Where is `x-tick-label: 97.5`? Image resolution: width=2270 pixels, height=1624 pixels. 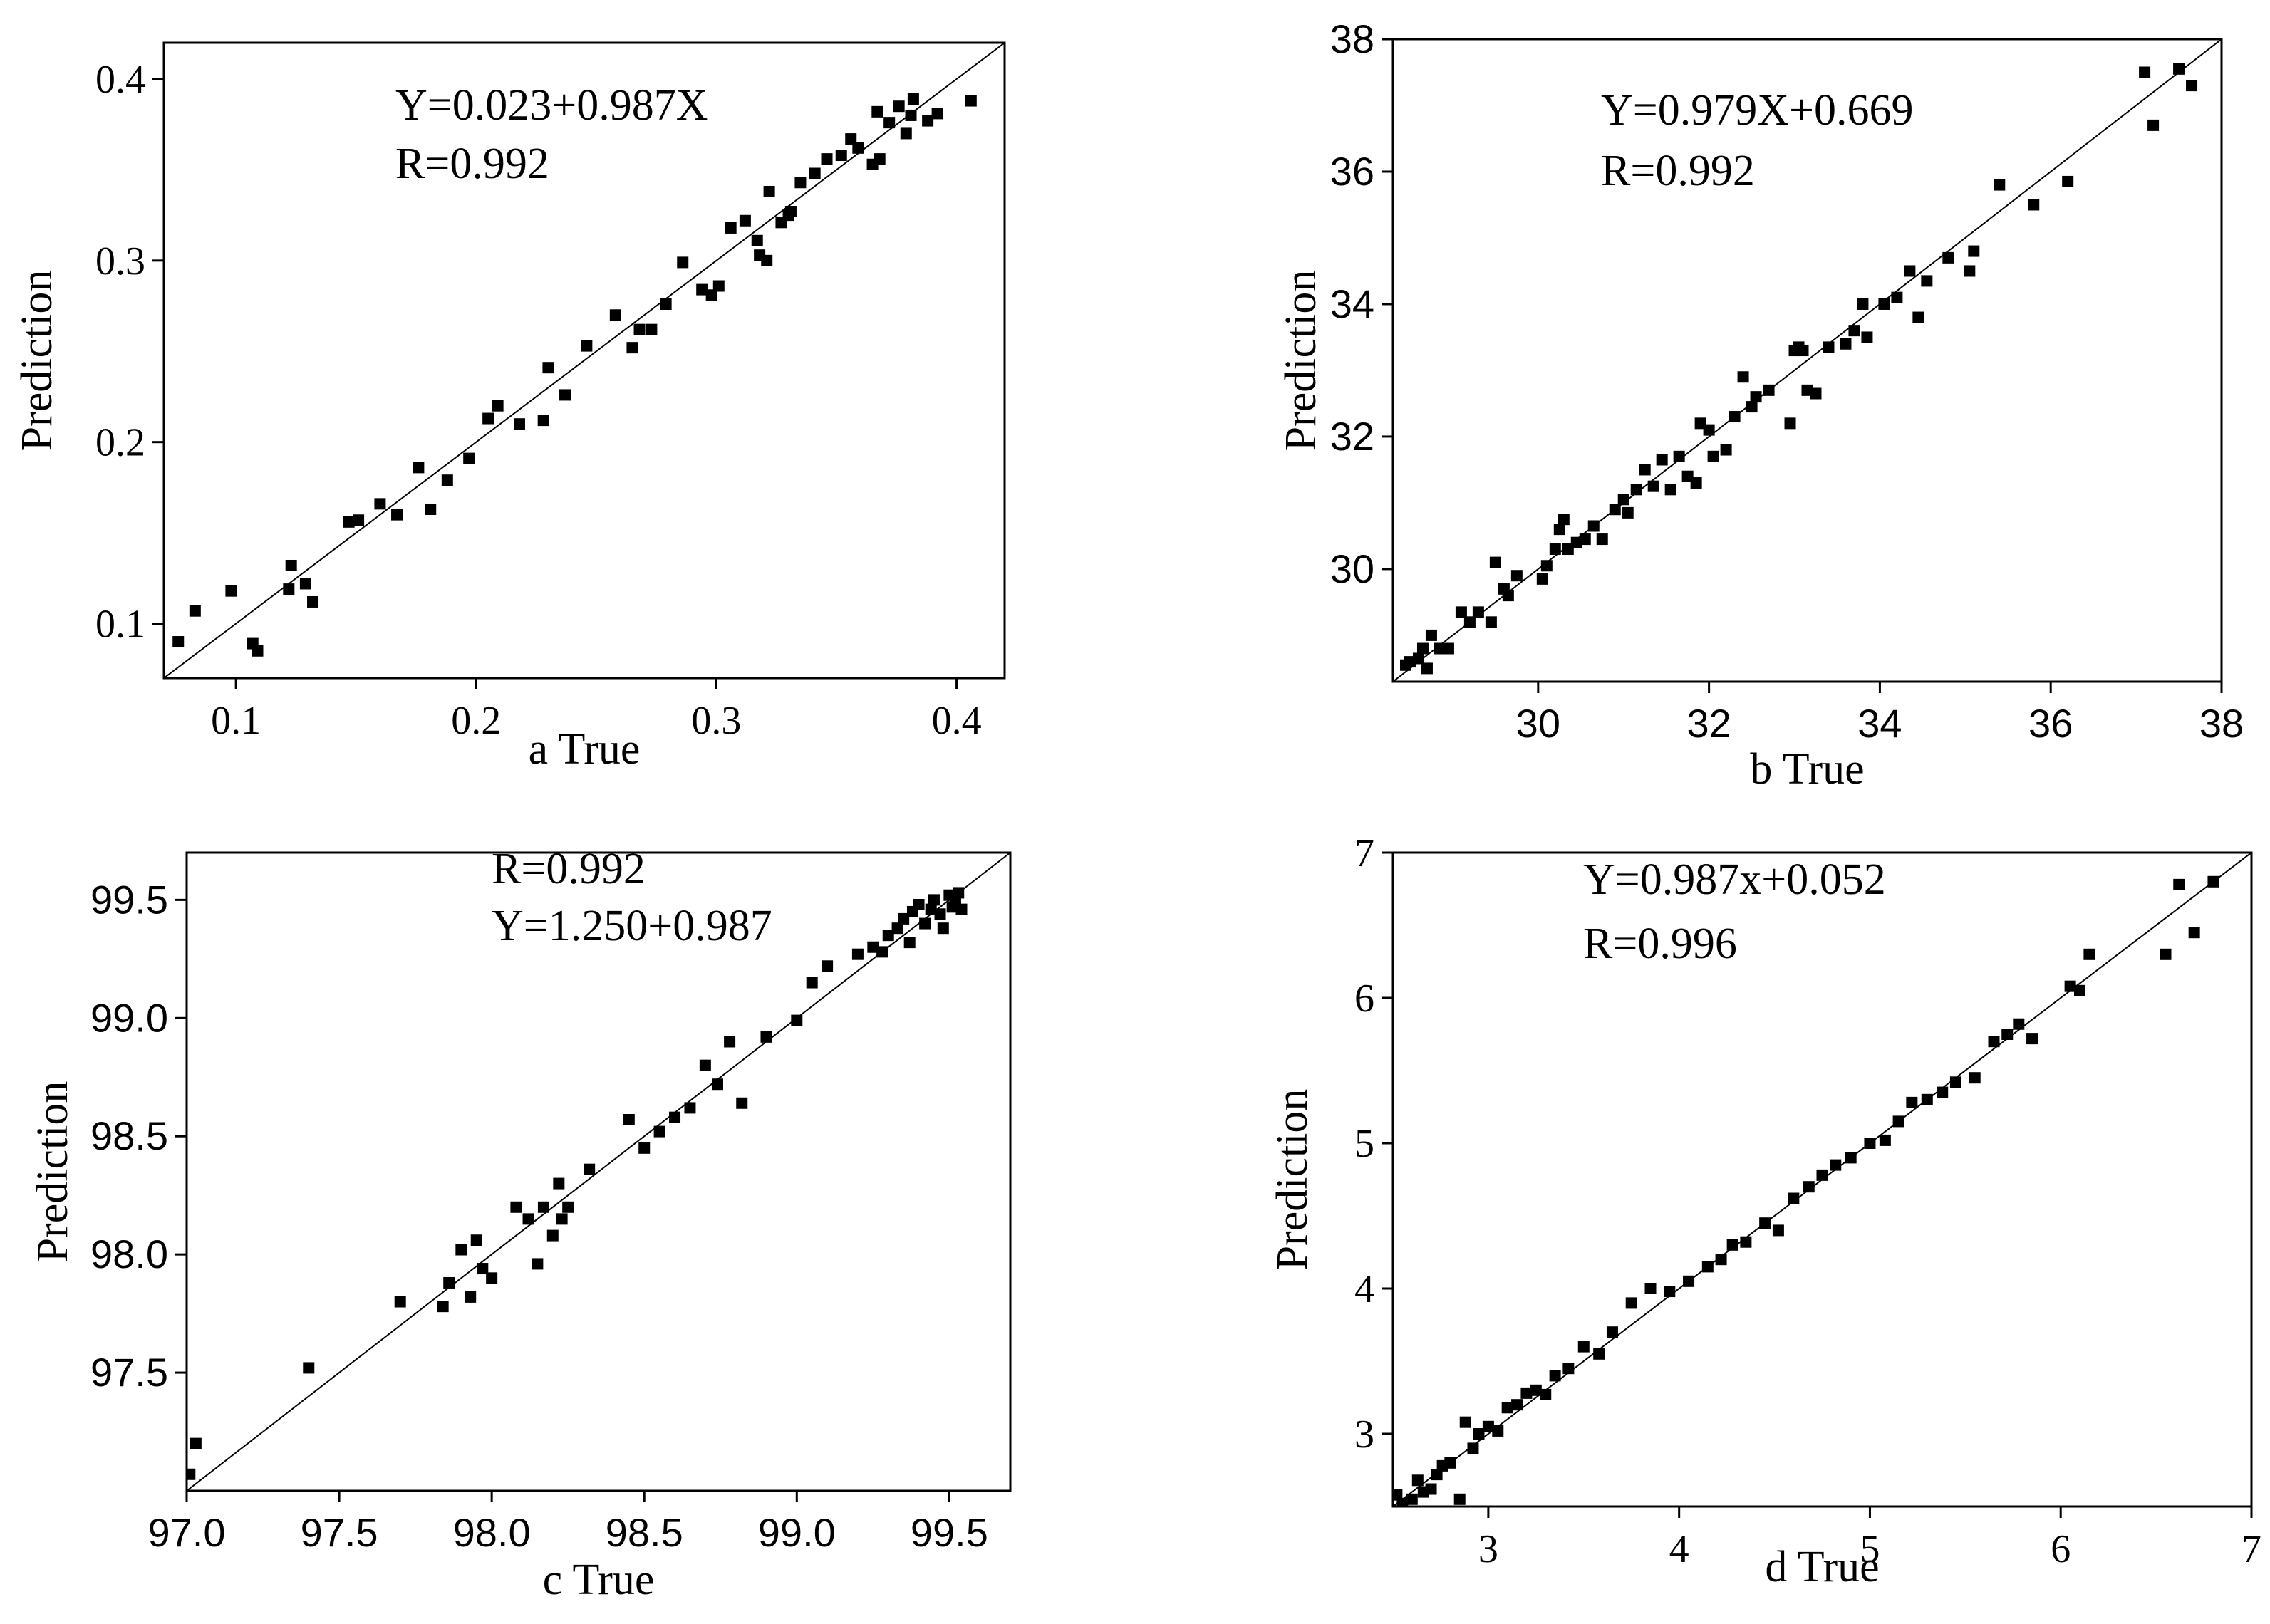
x-tick-label: 97.5 is located at coordinates (339, 1532).